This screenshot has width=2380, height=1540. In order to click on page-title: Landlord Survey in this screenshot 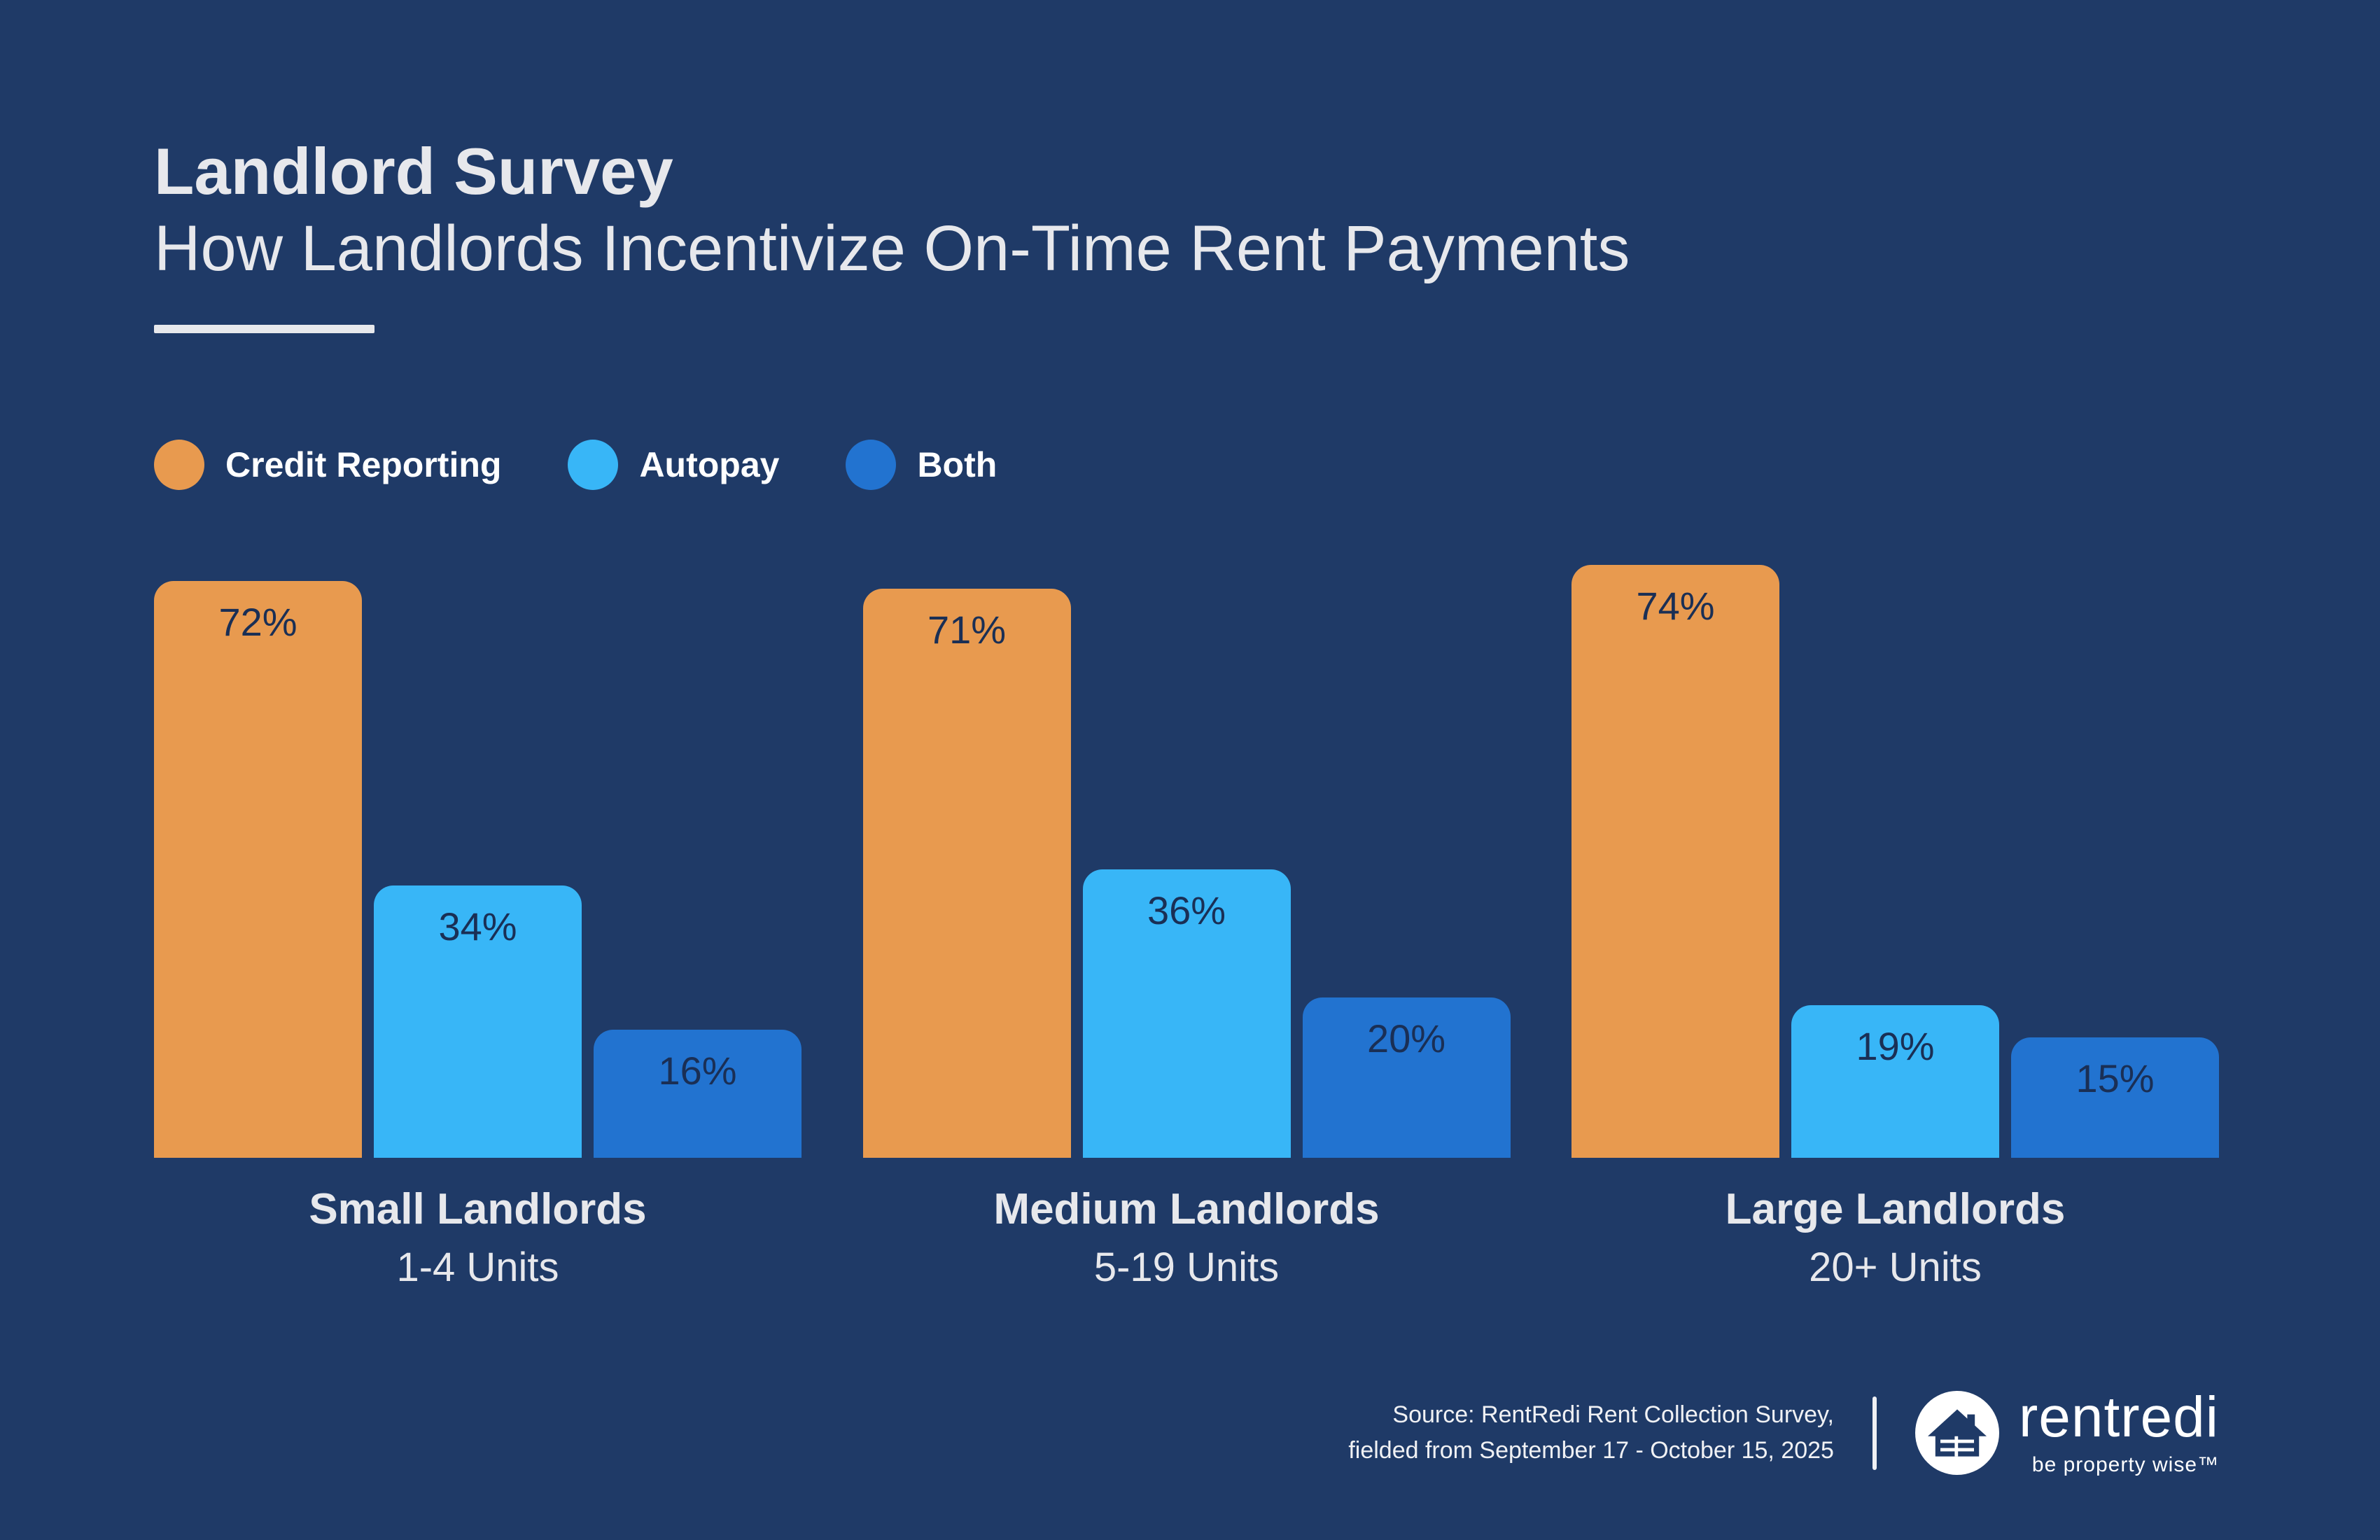, I will do `click(413, 171)`.